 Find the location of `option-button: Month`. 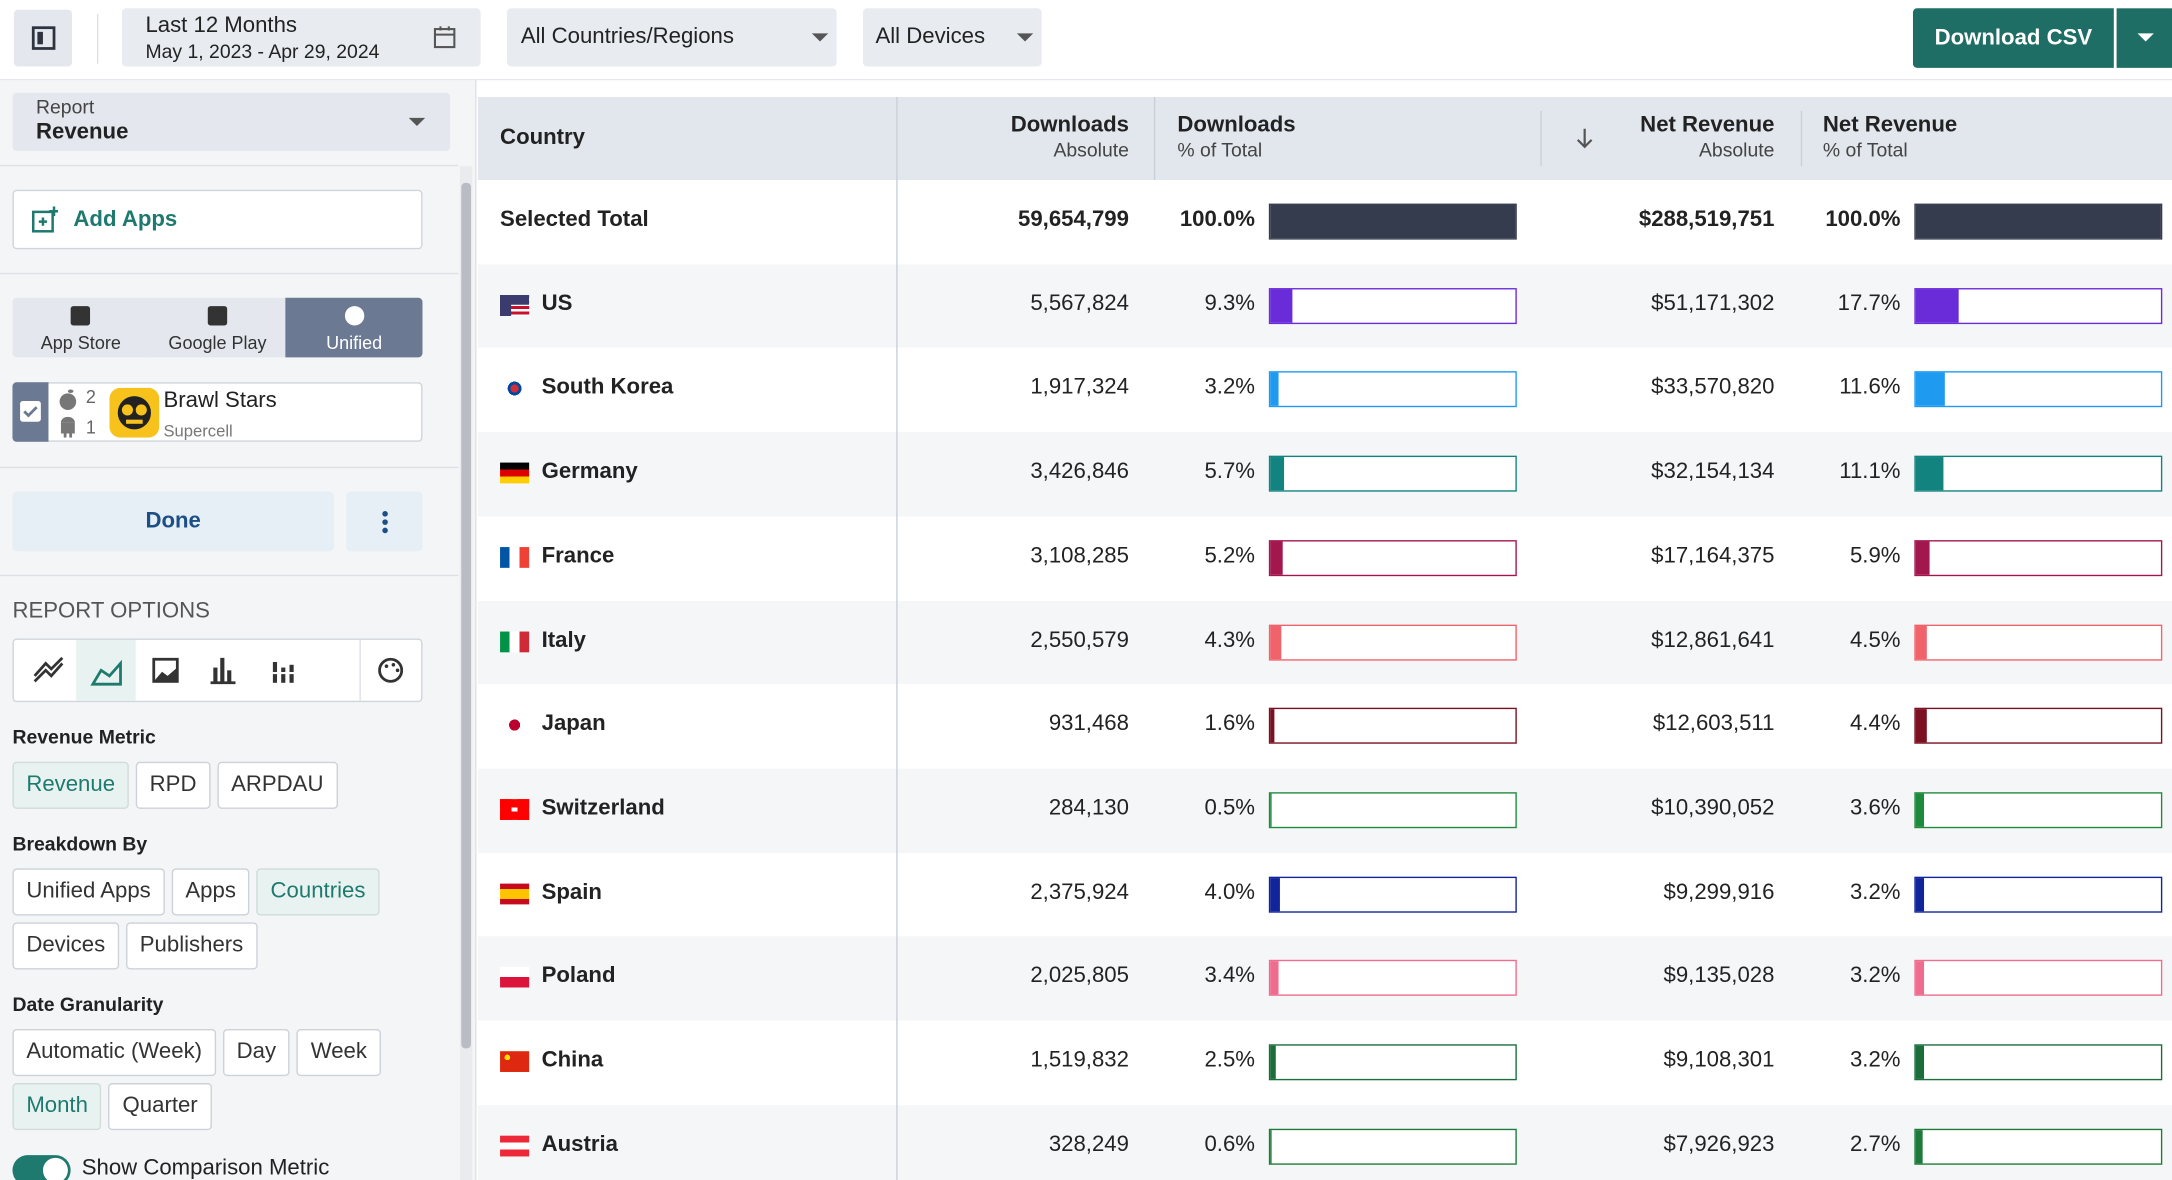

option-button: Month is located at coordinates (57, 1107).